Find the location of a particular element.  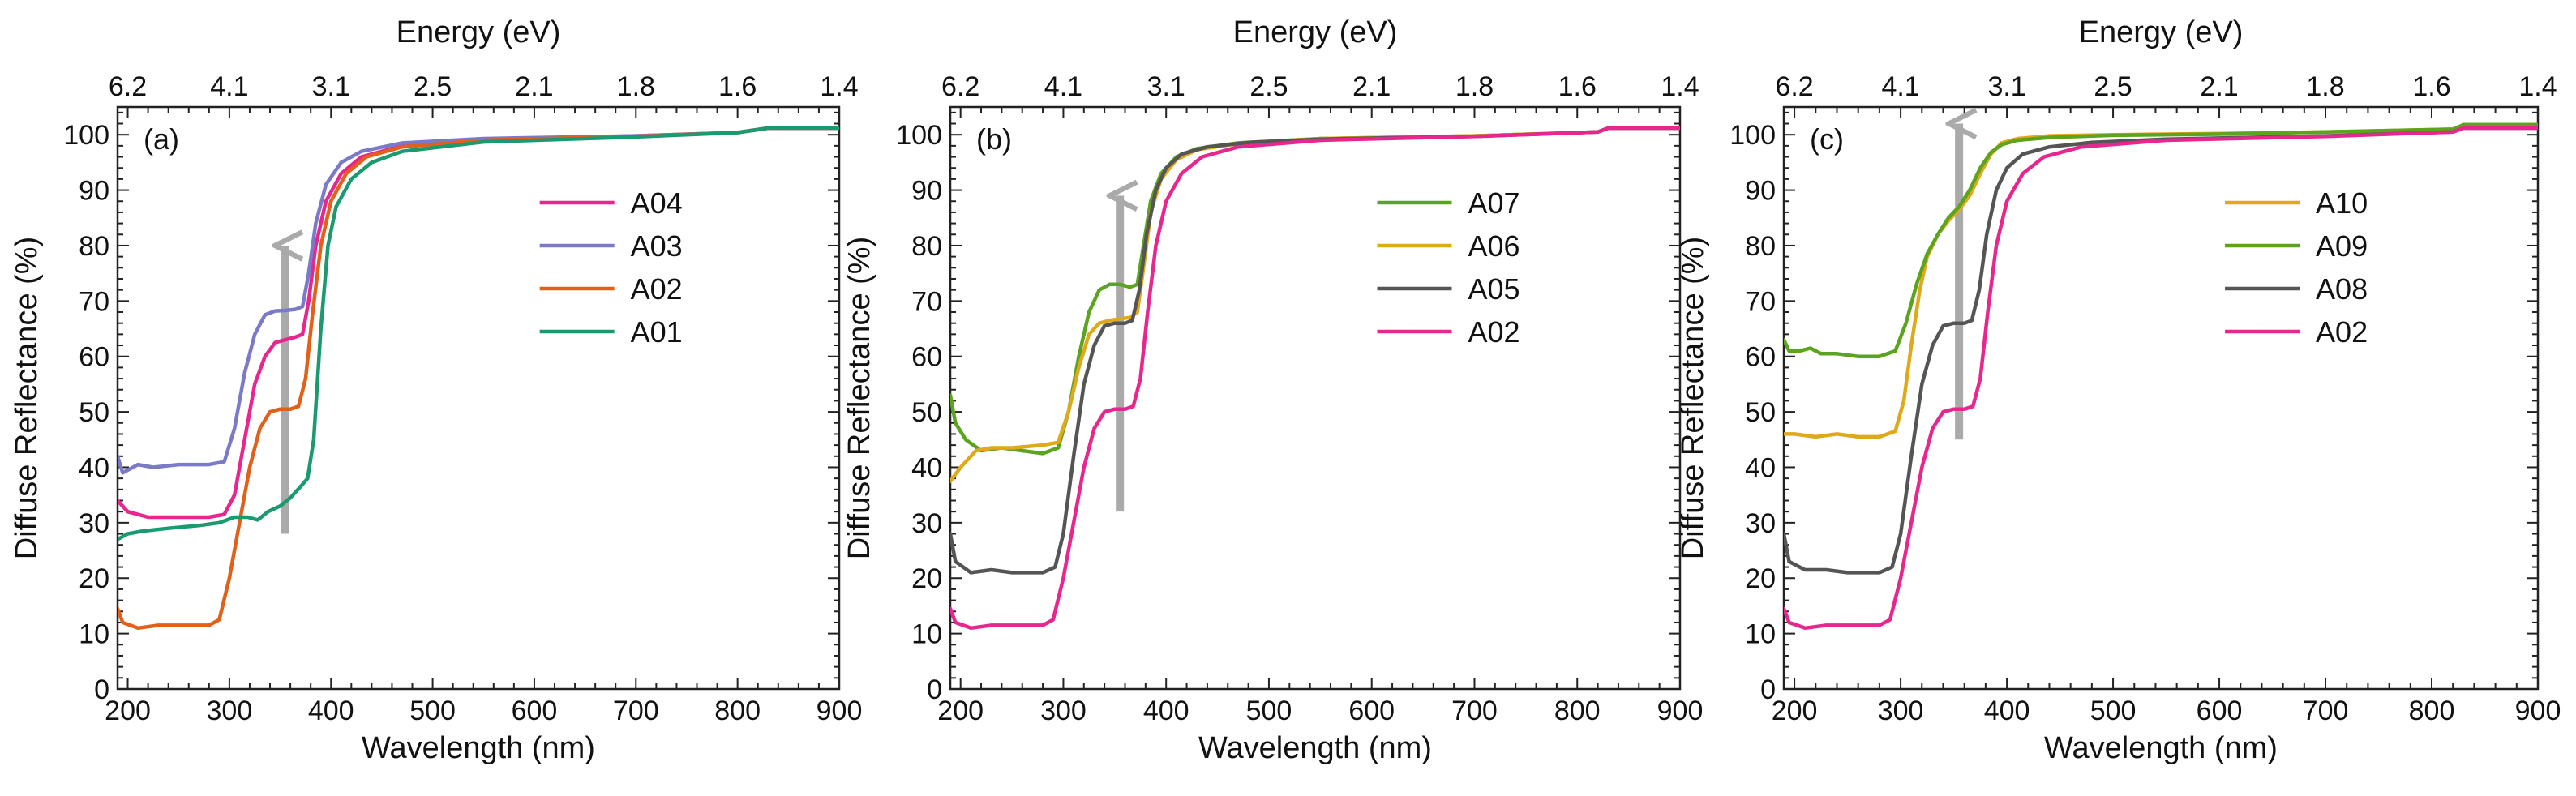

x-tick-label: 800 is located at coordinates (737, 710).